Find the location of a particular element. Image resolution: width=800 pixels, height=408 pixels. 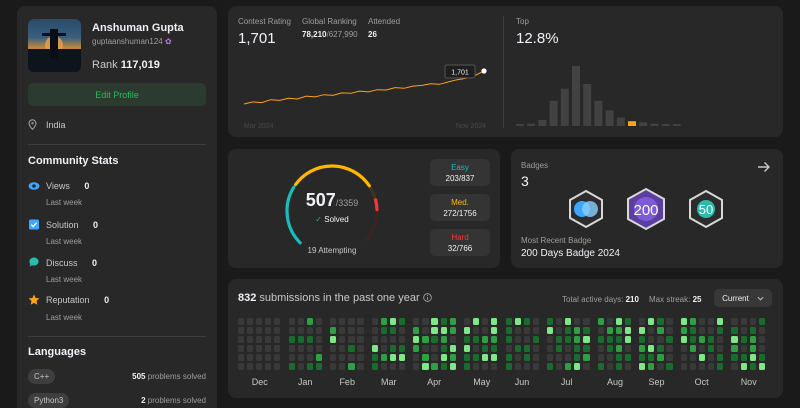

arrow-right-icon is located at coordinates (764, 167).